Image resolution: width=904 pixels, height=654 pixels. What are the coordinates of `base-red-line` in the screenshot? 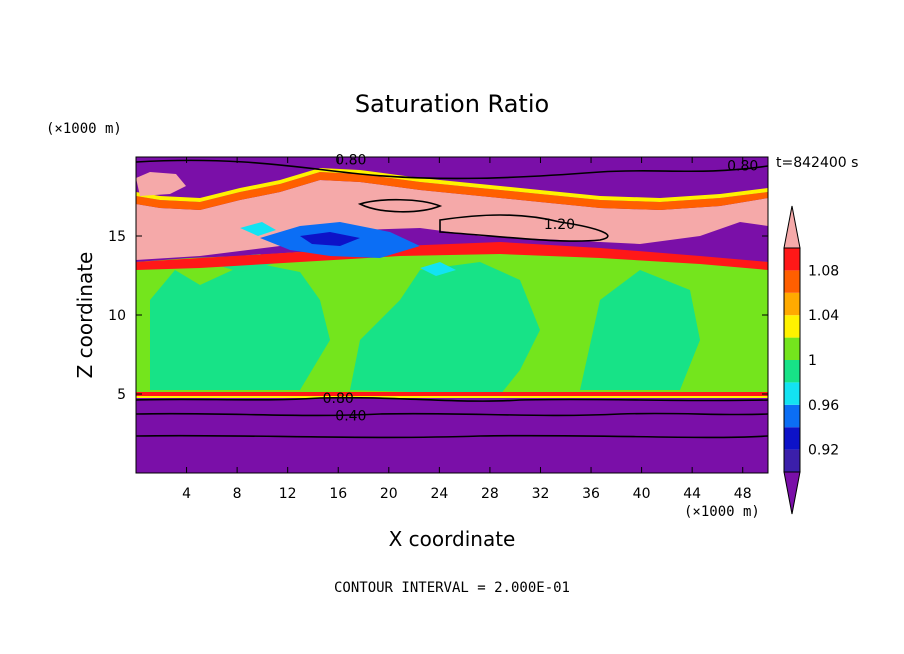 It's located at (452, 394).